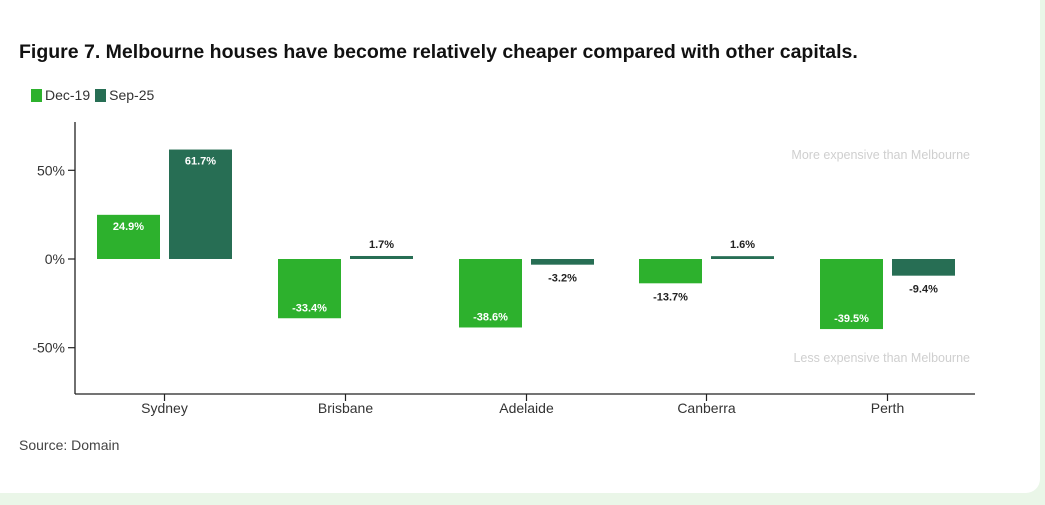 The width and height of the screenshot is (1045, 505). I want to click on data-label: -38.6%, so click(490, 317).